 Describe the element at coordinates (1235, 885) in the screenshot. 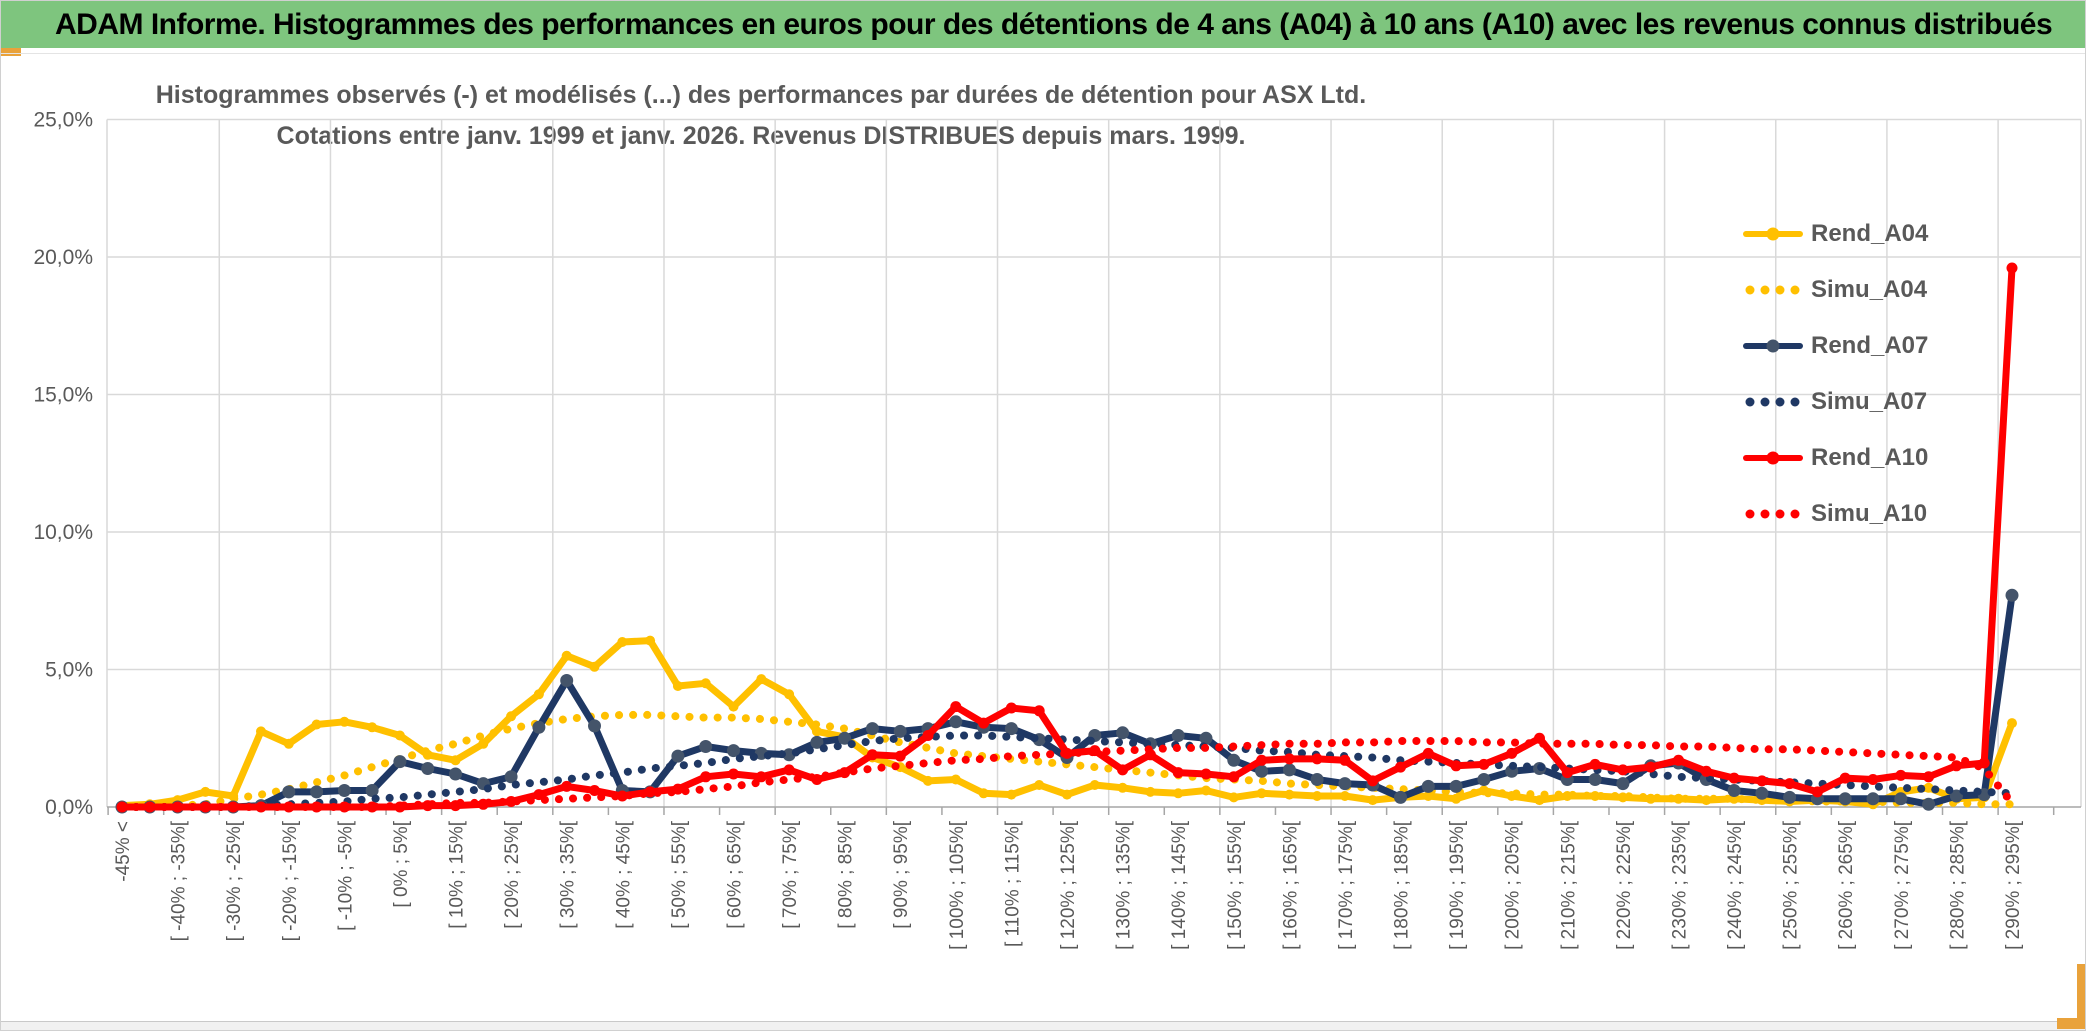

I see `svg-text: [ 150% ; 155%[` at that location.